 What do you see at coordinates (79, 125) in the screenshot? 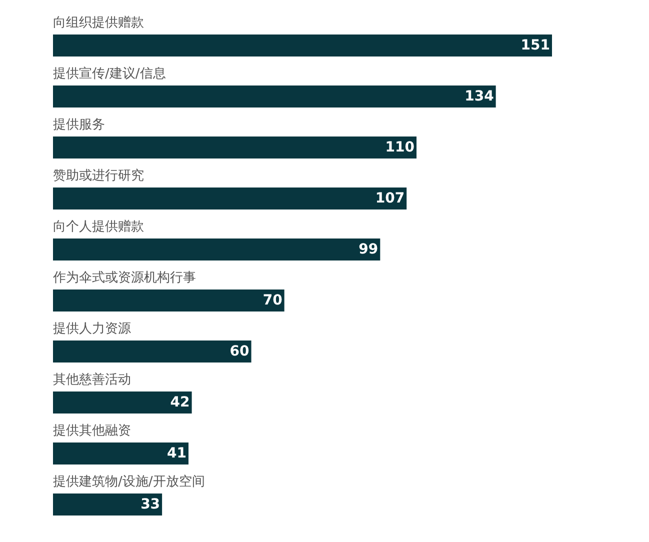
I see `y-tick-label: 提供服务` at bounding box center [79, 125].